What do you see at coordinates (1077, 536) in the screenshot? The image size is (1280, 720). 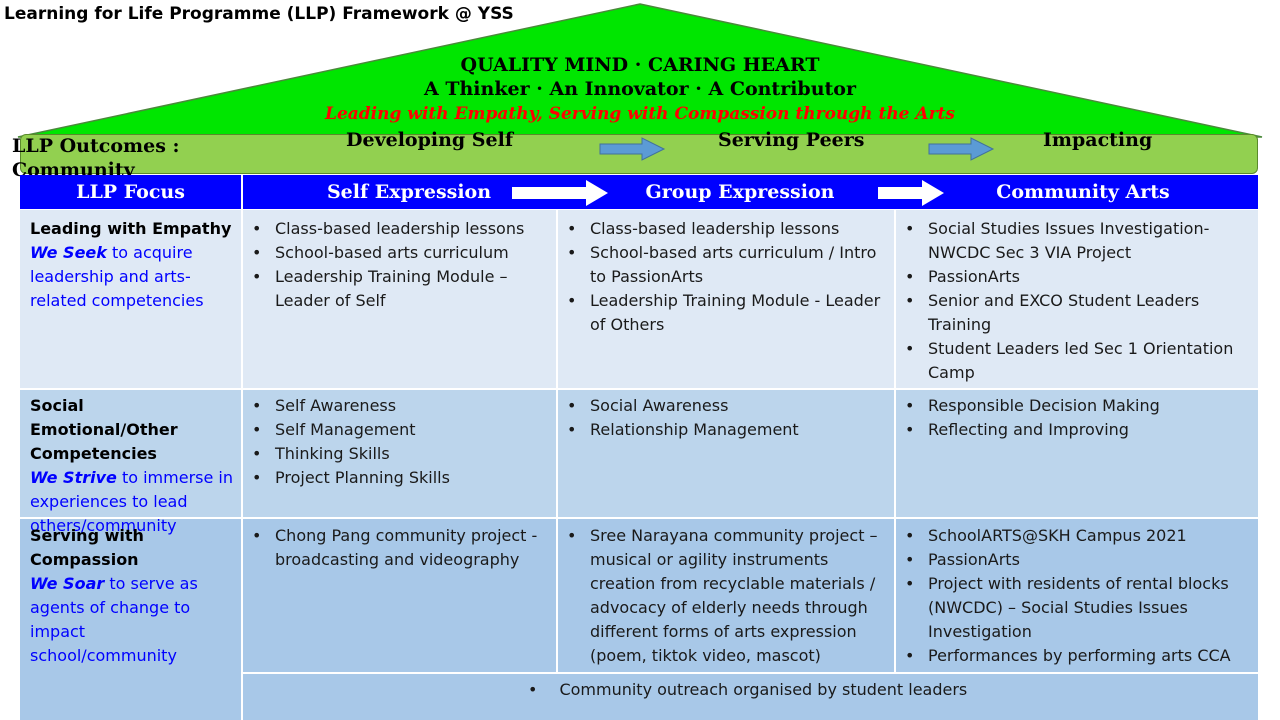 I see `list-item: SchoolARTS@SKH Campus 2021` at bounding box center [1077, 536].